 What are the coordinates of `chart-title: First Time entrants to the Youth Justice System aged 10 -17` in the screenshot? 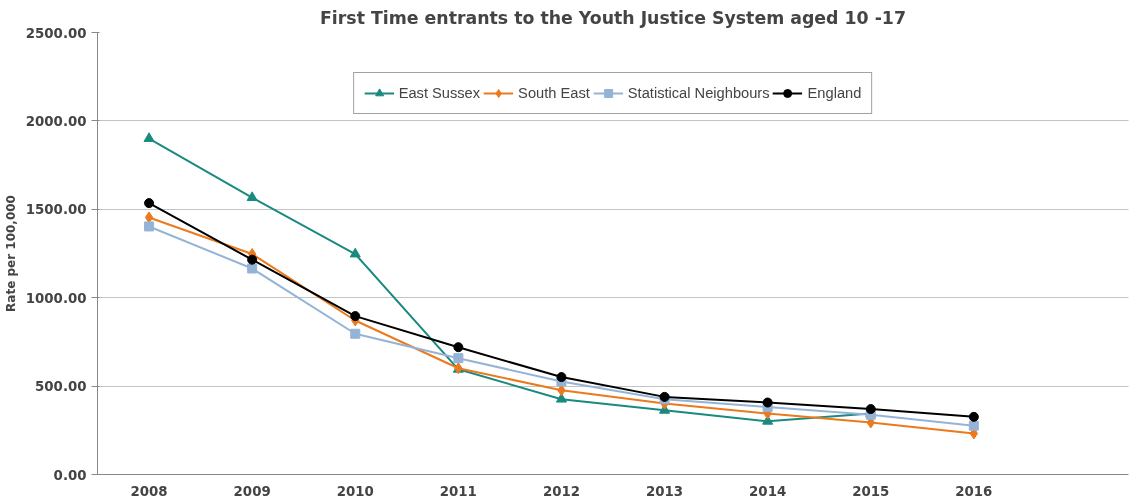 It's located at (613, 17).